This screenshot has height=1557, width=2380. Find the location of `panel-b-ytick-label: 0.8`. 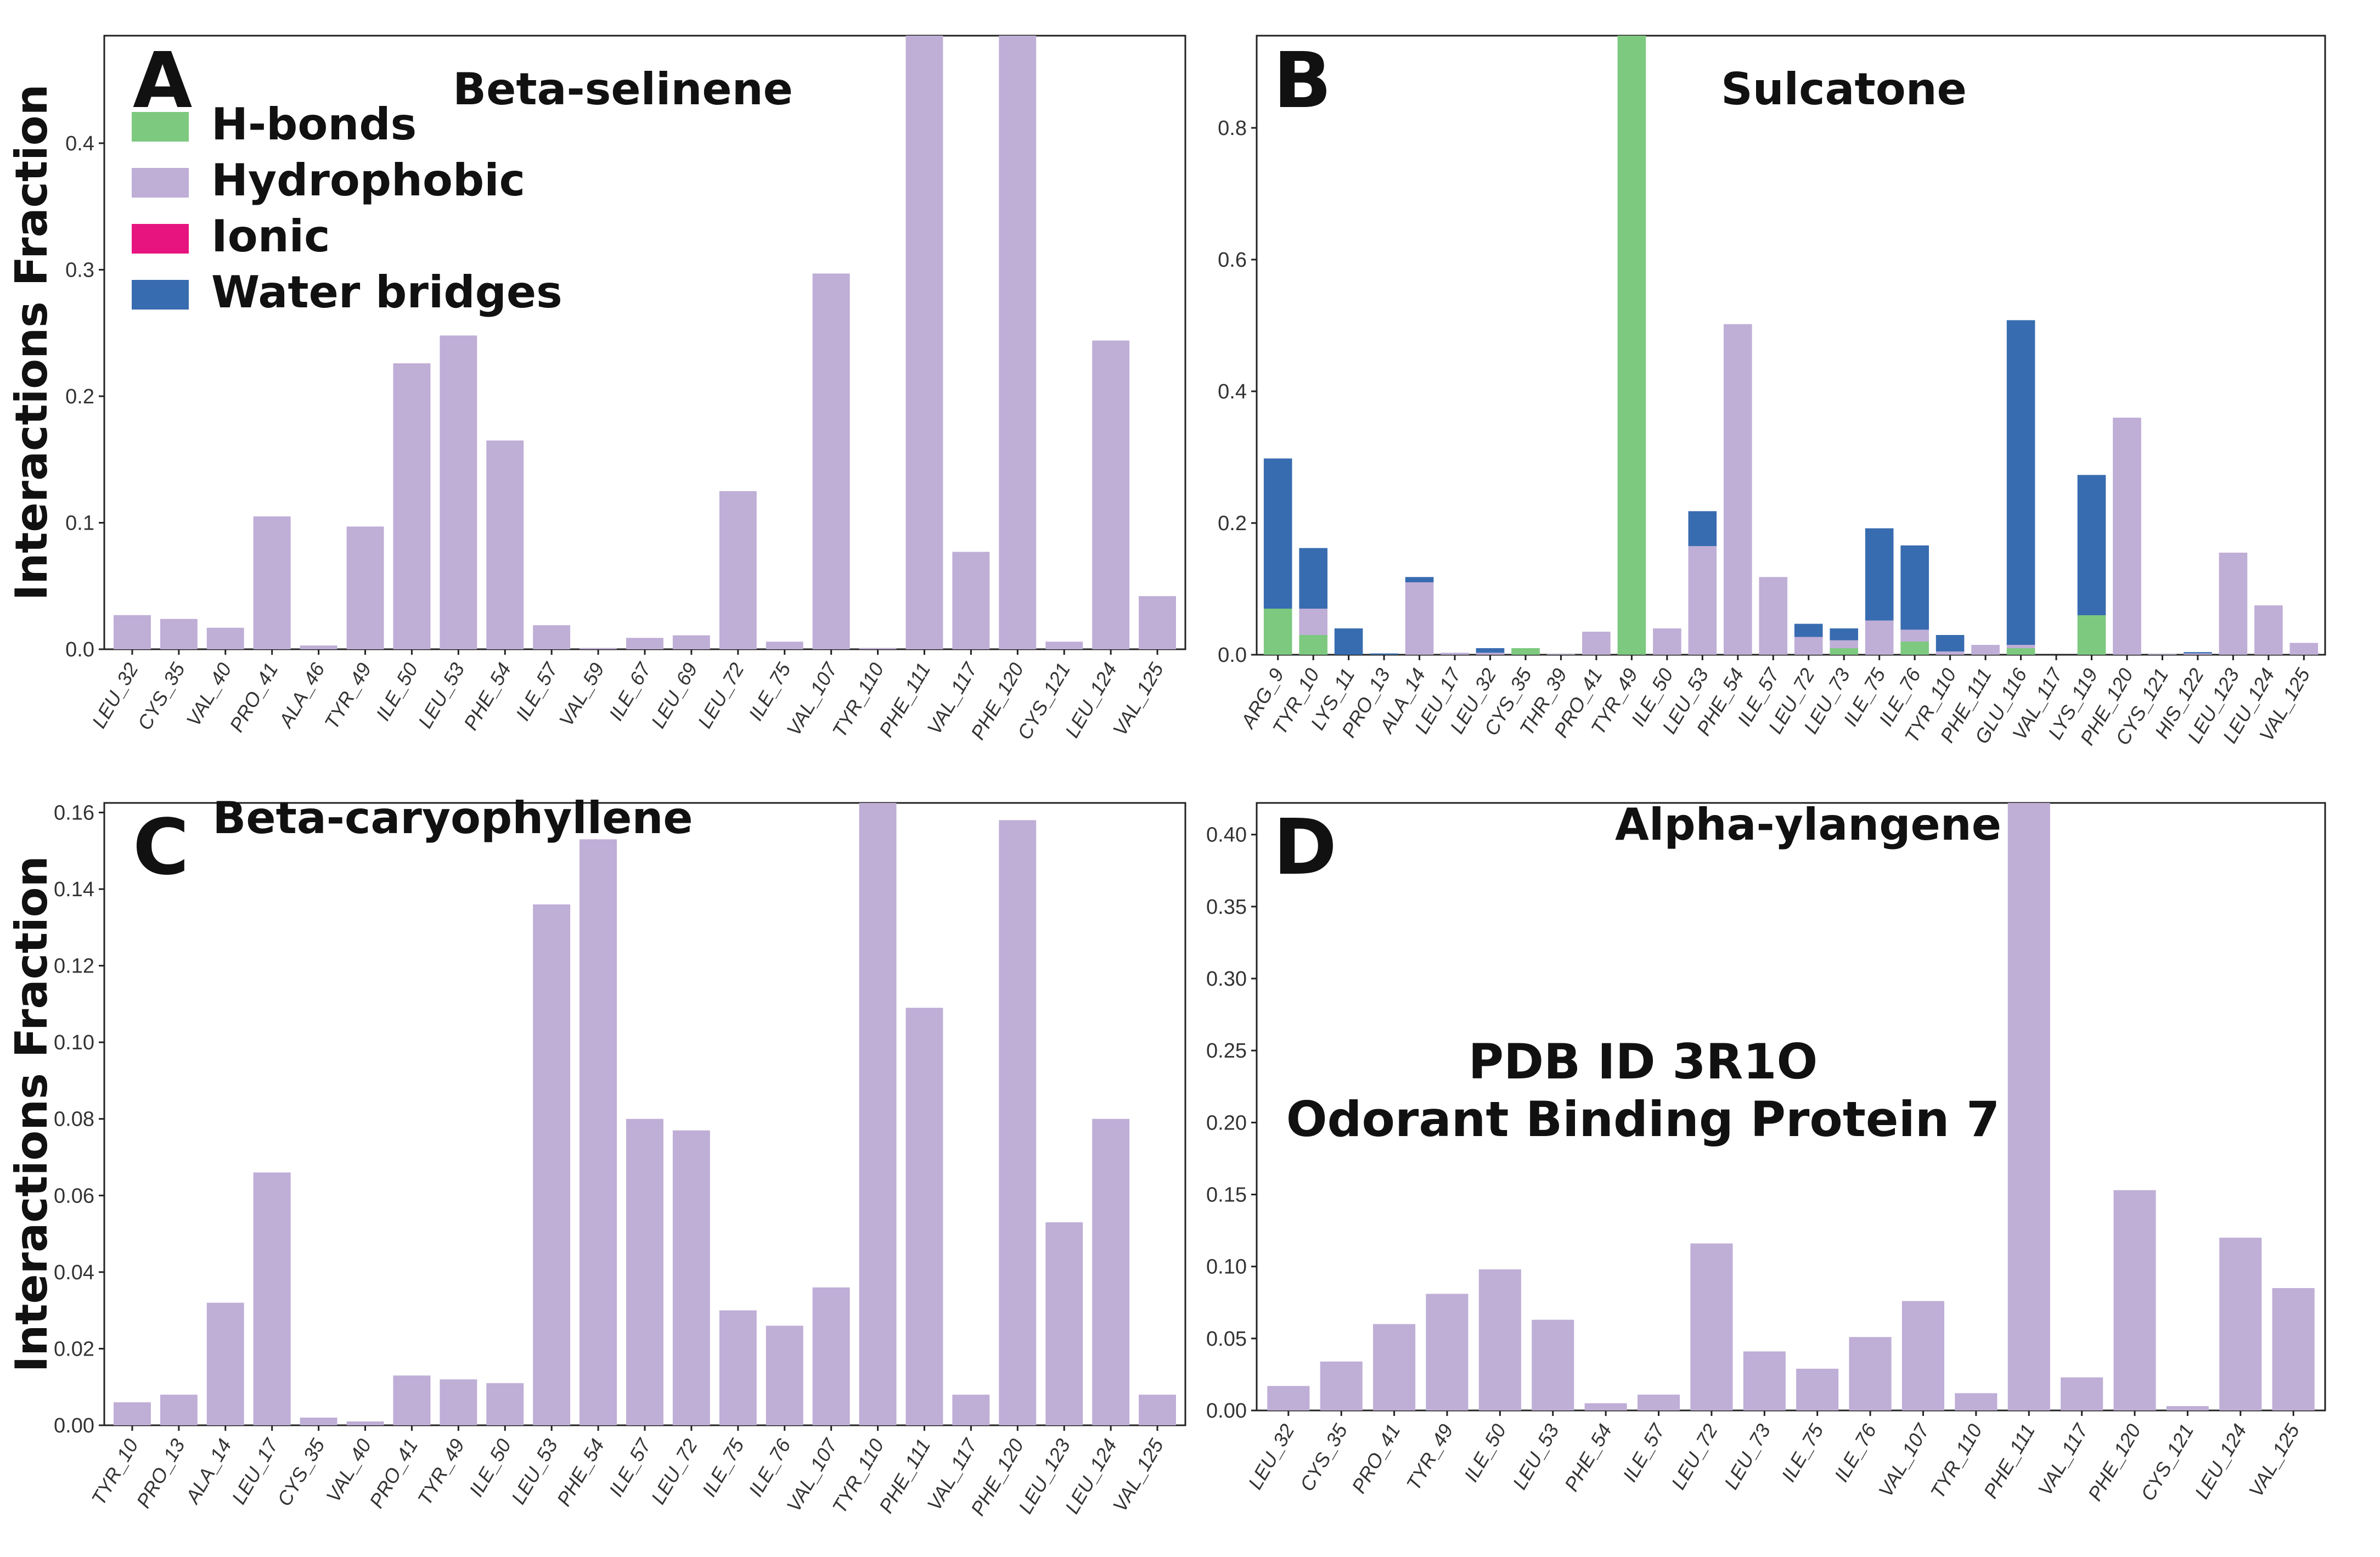

panel-b-ytick-label: 0.8 is located at coordinates (1232, 128).